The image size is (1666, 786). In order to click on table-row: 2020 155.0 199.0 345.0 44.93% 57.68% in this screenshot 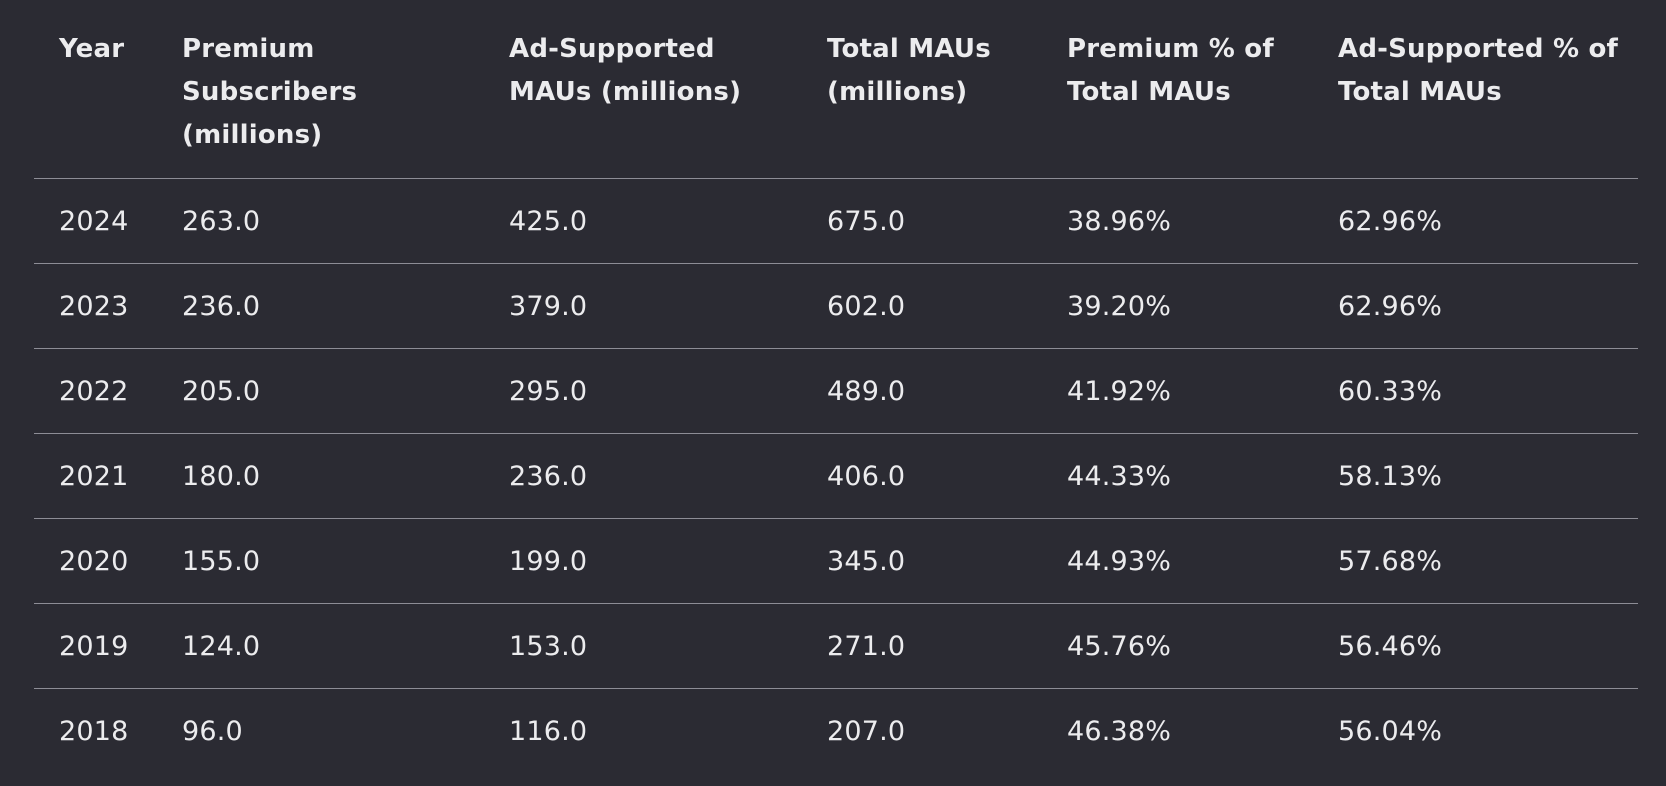, I will do `click(836, 561)`.